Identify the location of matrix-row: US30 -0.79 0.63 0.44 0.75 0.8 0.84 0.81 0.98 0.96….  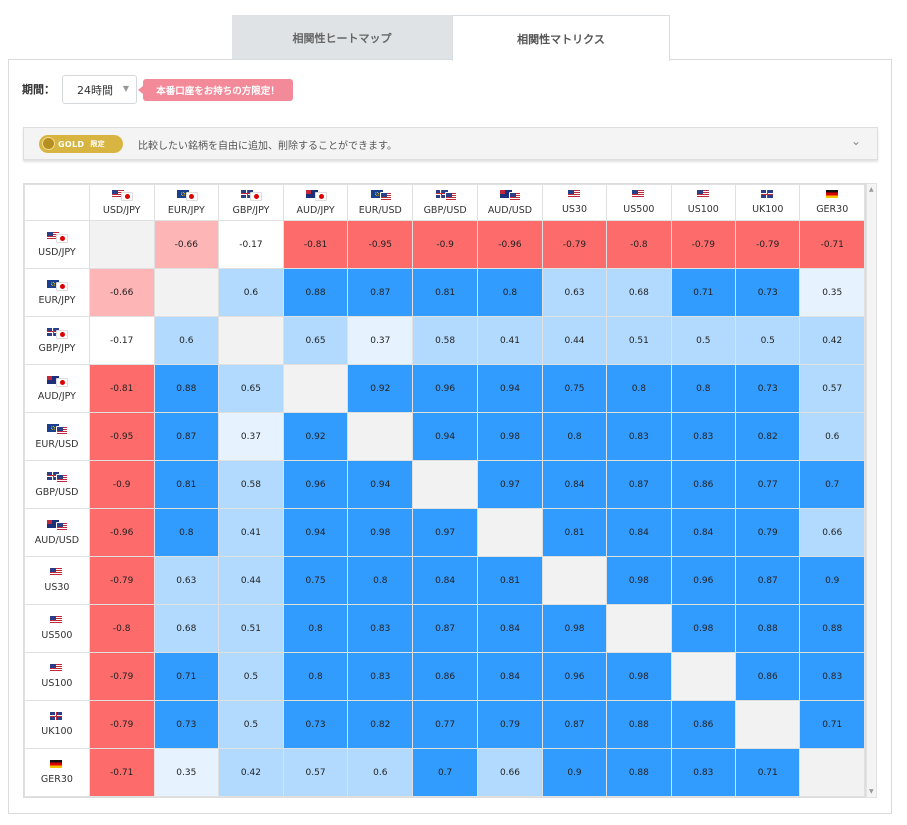
(444, 580).